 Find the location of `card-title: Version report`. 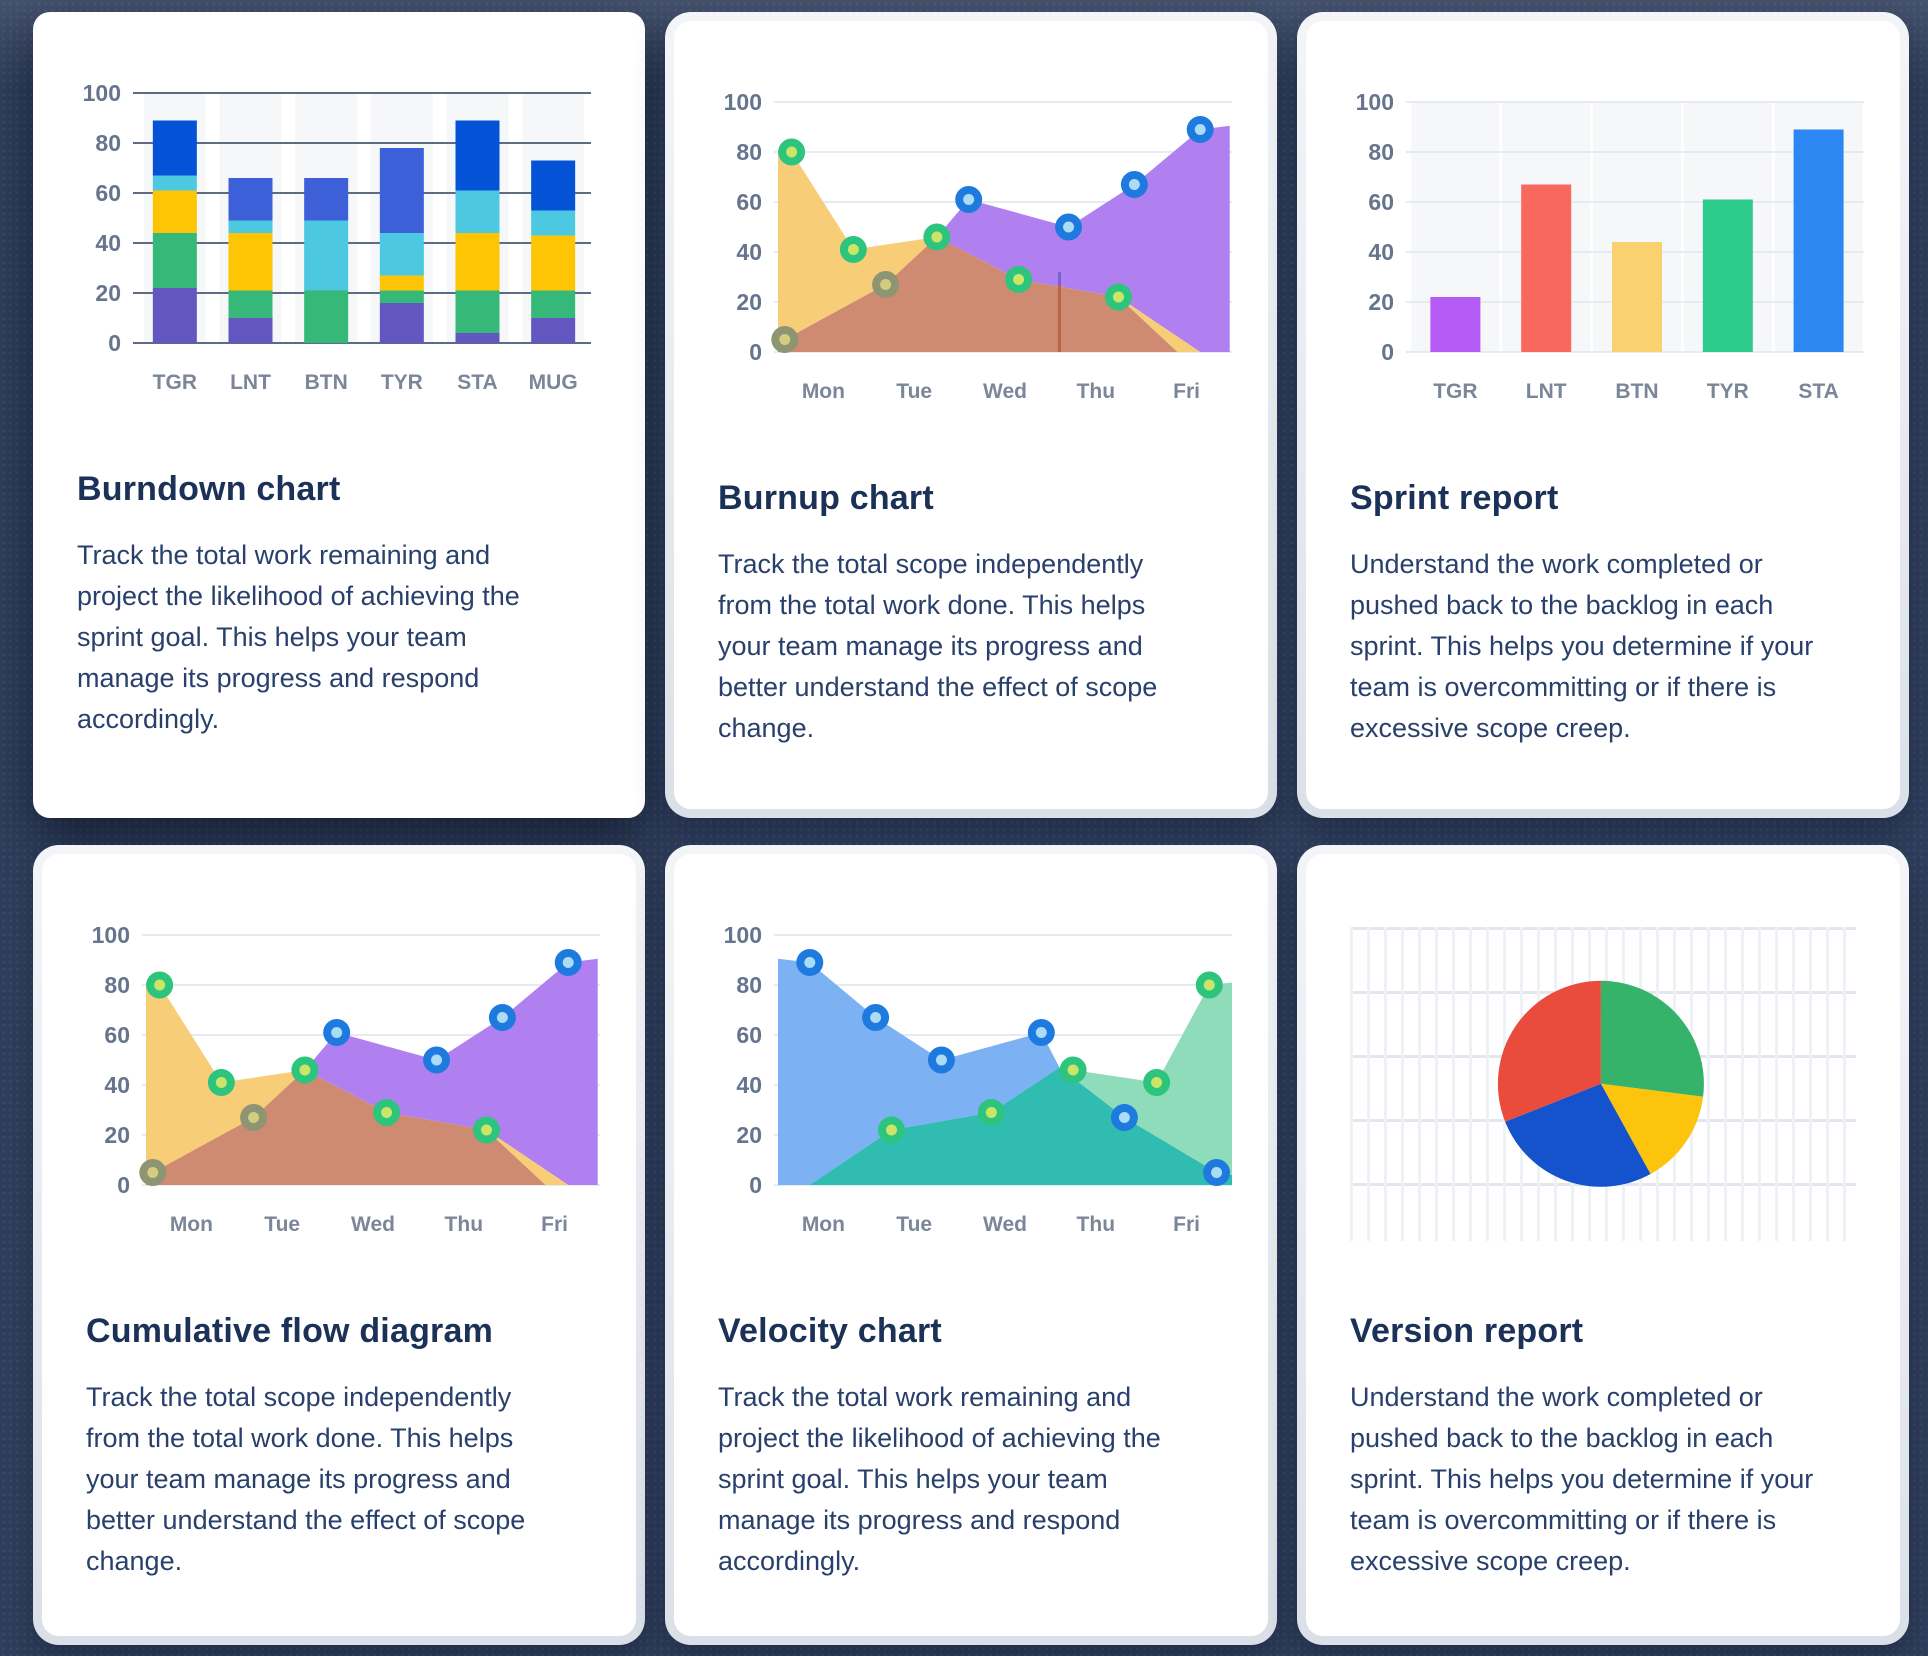

card-title: Version report is located at coordinates (1467, 1331).